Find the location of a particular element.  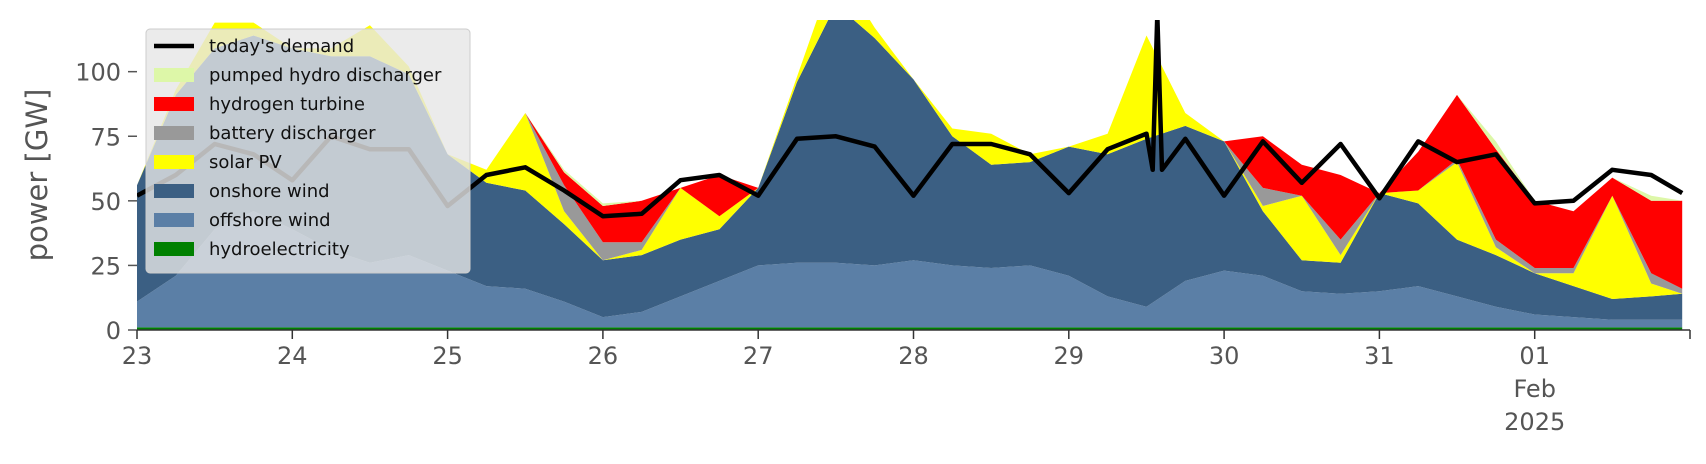

y-tick-label: 75 is located at coordinates (105, 137).